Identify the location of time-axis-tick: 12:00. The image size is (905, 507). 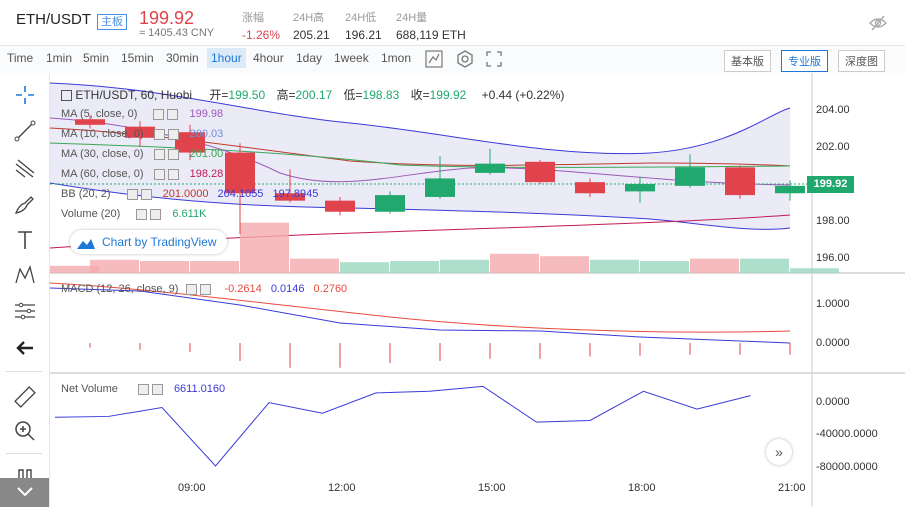
(342, 488).